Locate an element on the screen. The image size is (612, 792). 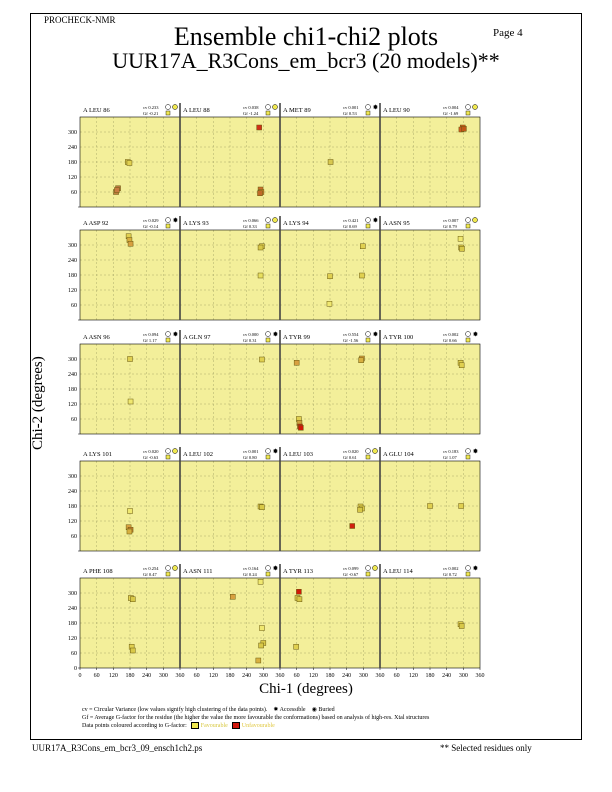
cv-value: cv 0.421 is located at coordinates (351, 220).